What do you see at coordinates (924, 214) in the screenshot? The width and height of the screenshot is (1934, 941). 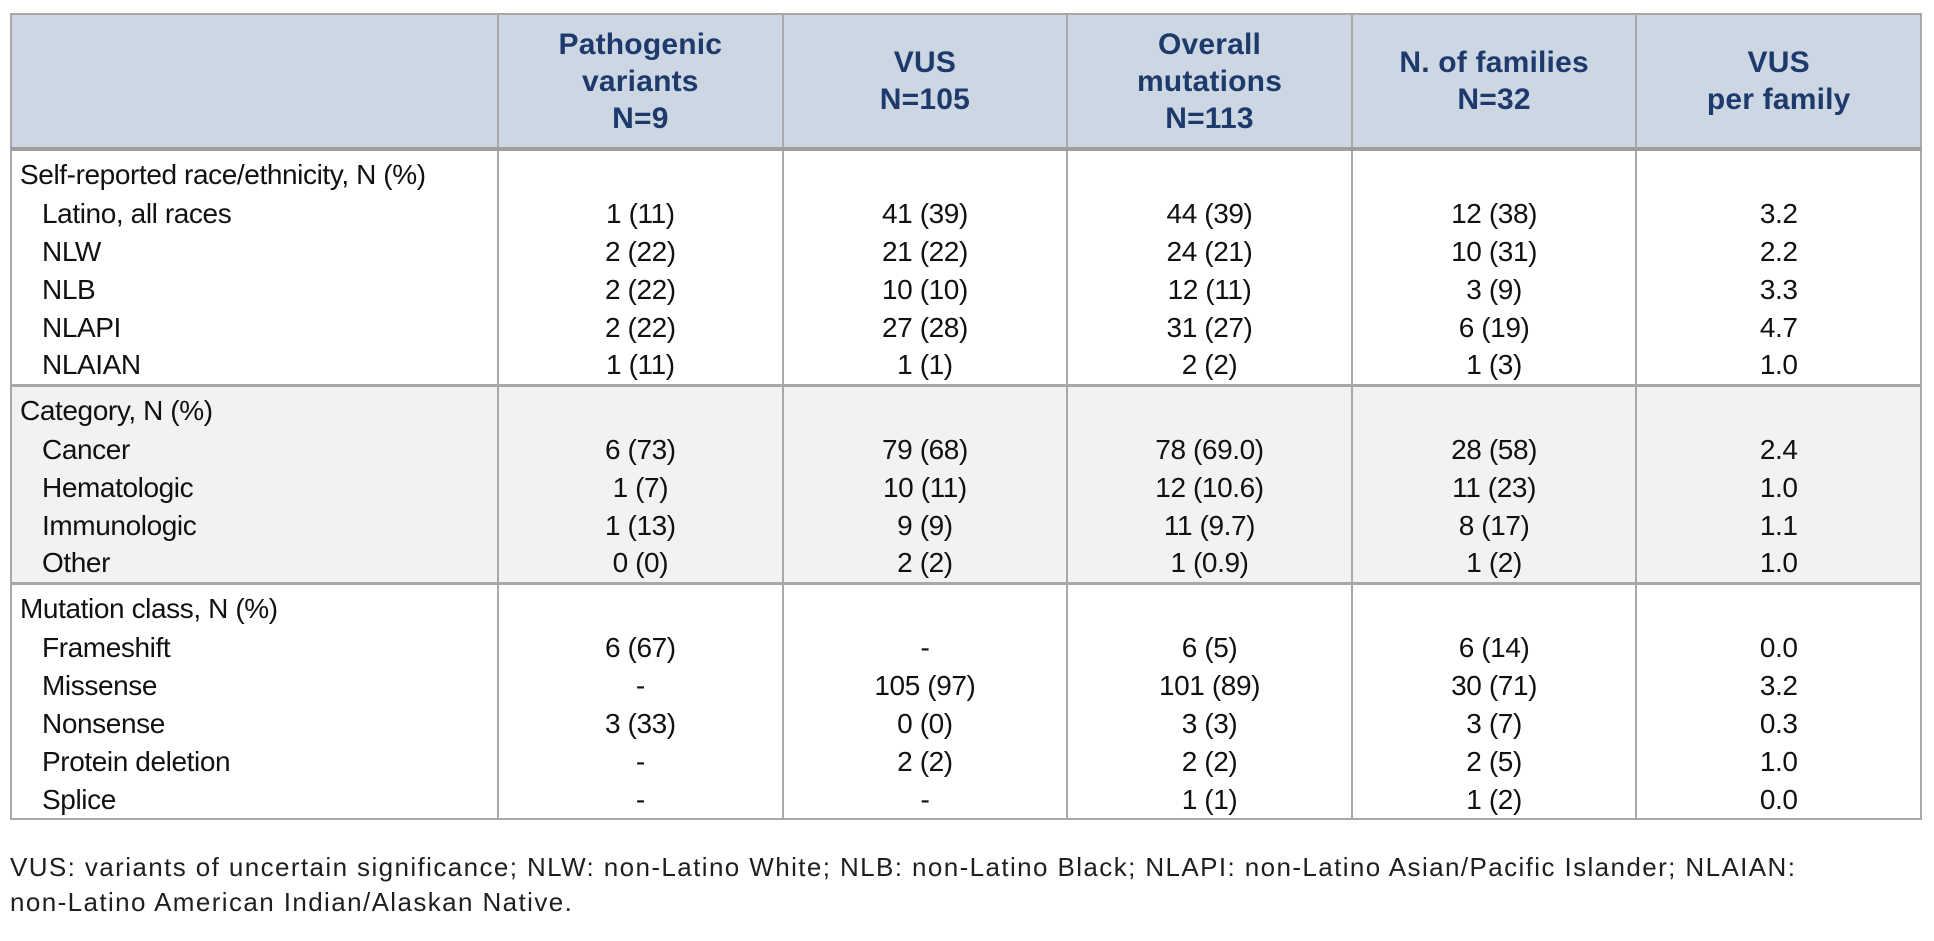 I see `cell-value: 41 (39)` at bounding box center [924, 214].